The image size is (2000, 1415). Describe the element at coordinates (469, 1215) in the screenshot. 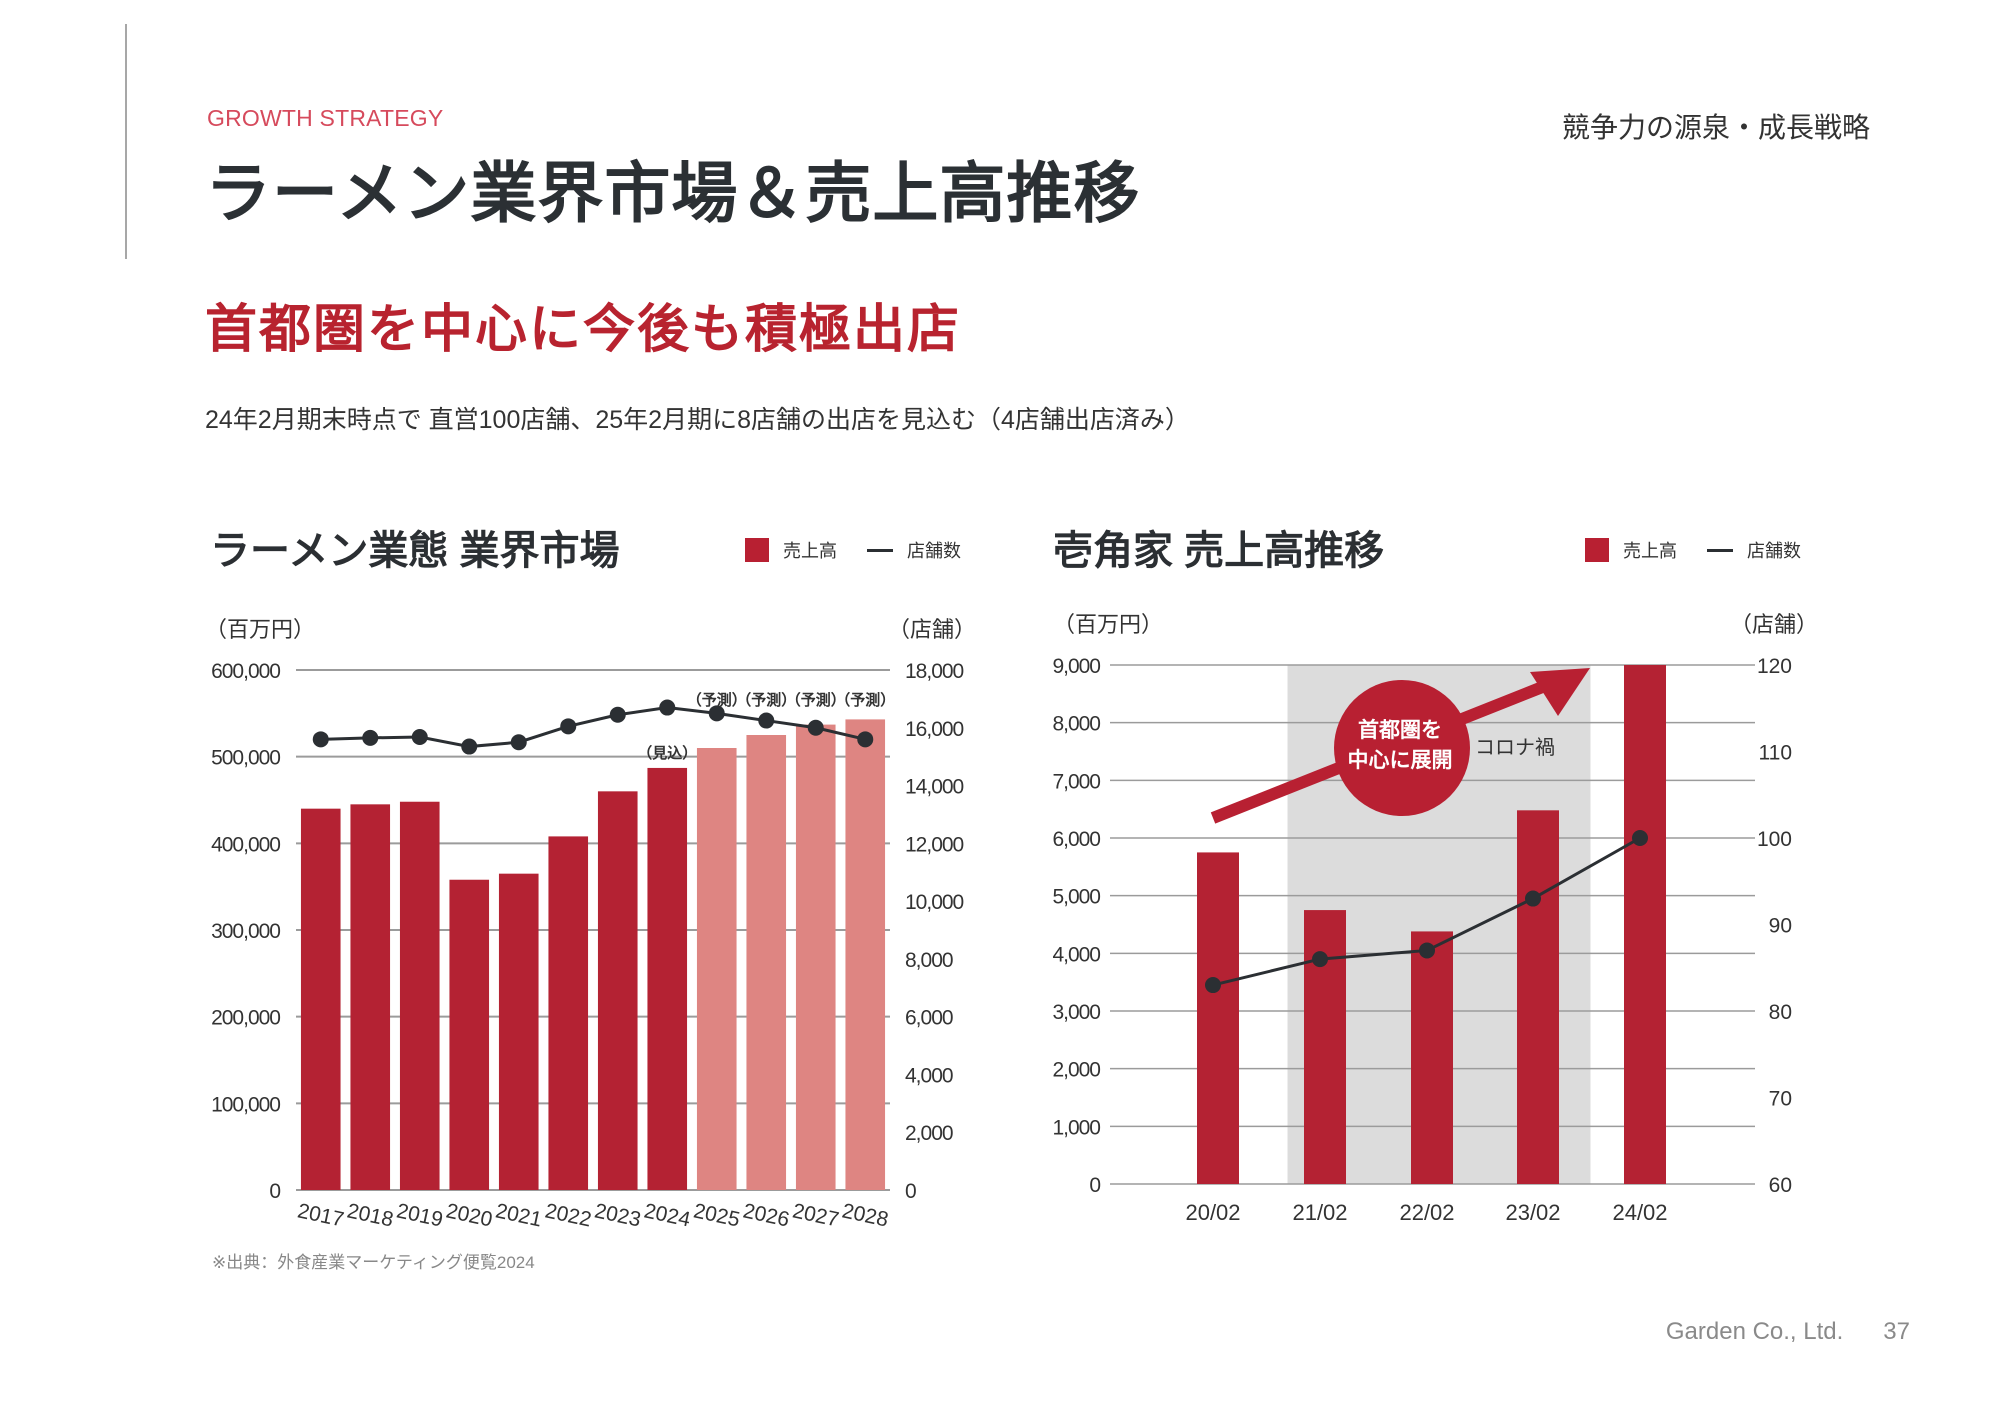

I see `x-axis-tick: 2020` at that location.